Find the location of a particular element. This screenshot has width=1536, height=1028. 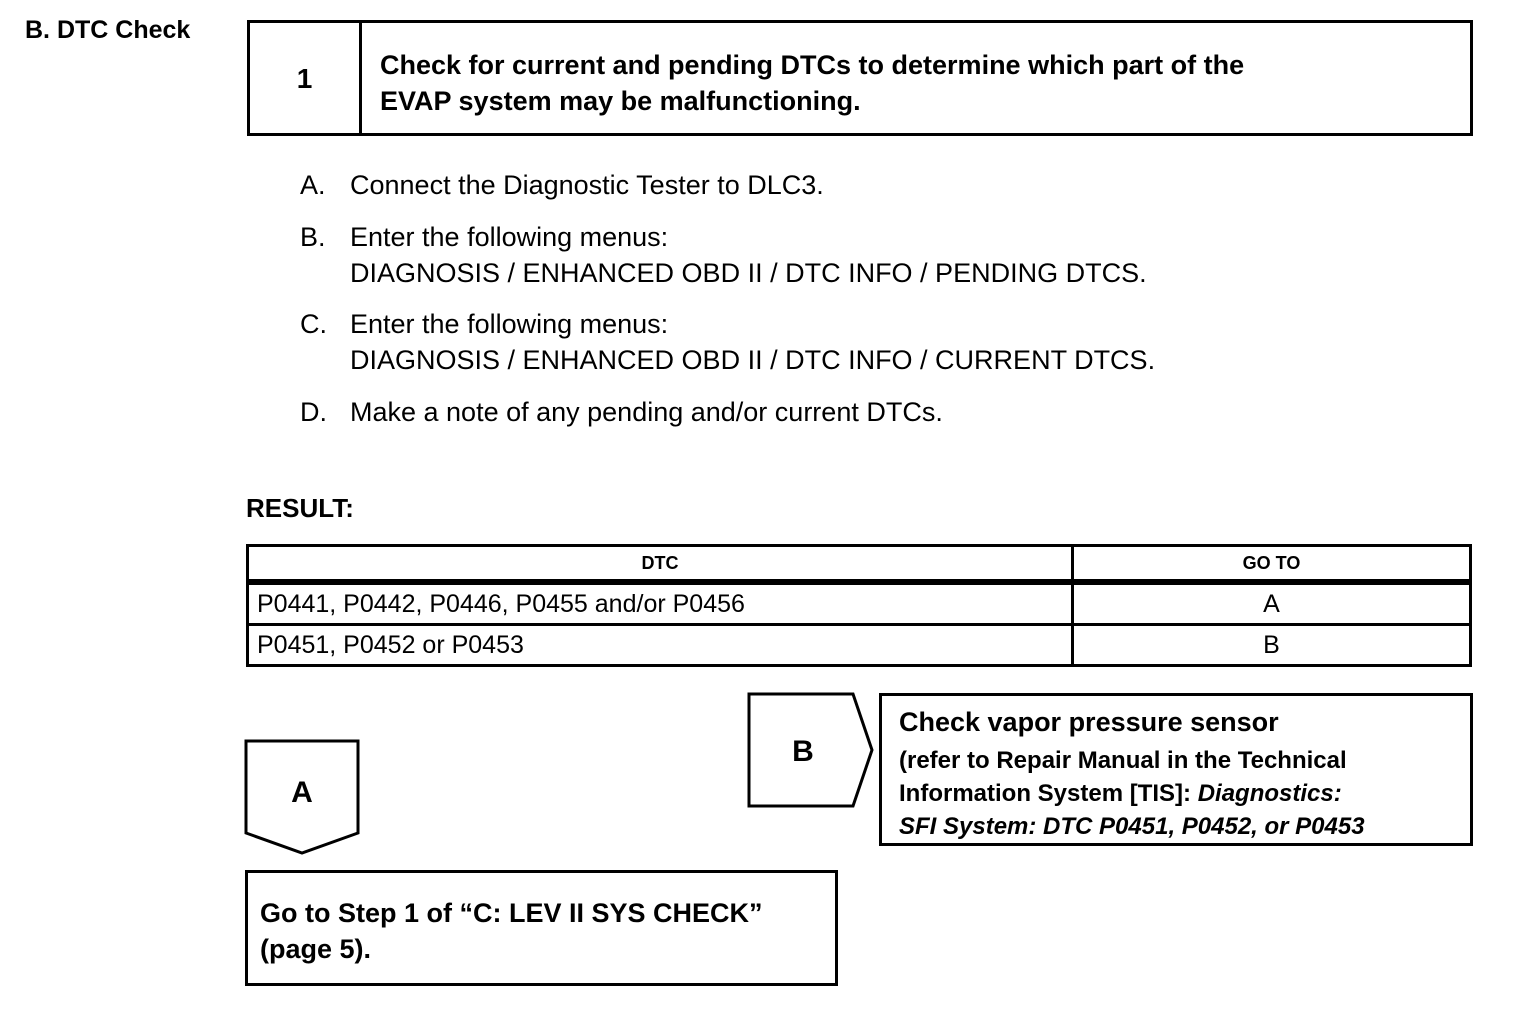

branch-b-line: (refer to Repair Manual in the Technical is located at coordinates (1123, 760).